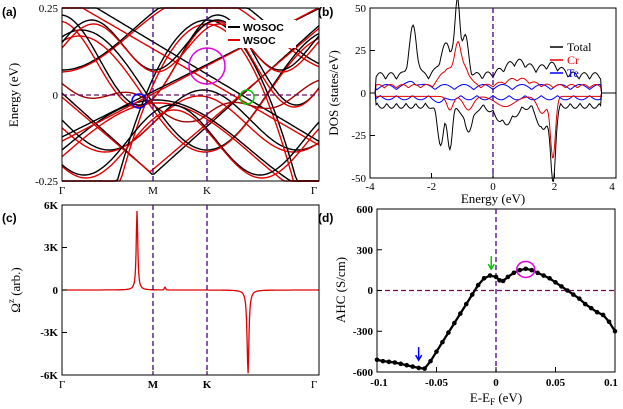 The width and height of the screenshot is (623, 409). I want to click on panel-a-kpoint-gamma-left: Γ, so click(62, 191).